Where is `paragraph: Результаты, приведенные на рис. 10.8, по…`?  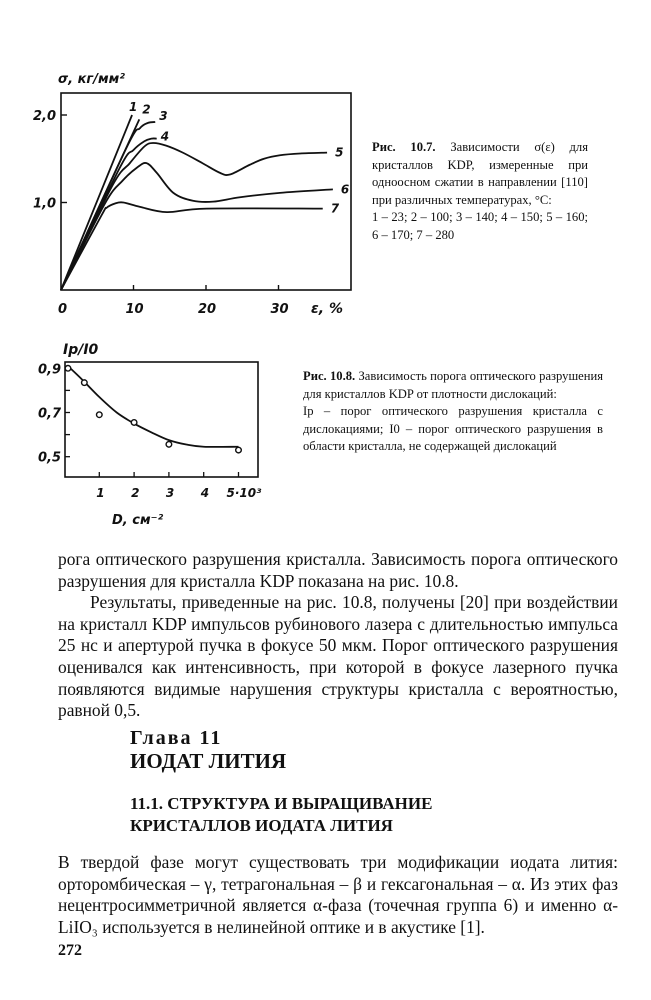 paragraph: Результаты, приведенные на рис. 10.8, по… is located at coordinates (338, 656).